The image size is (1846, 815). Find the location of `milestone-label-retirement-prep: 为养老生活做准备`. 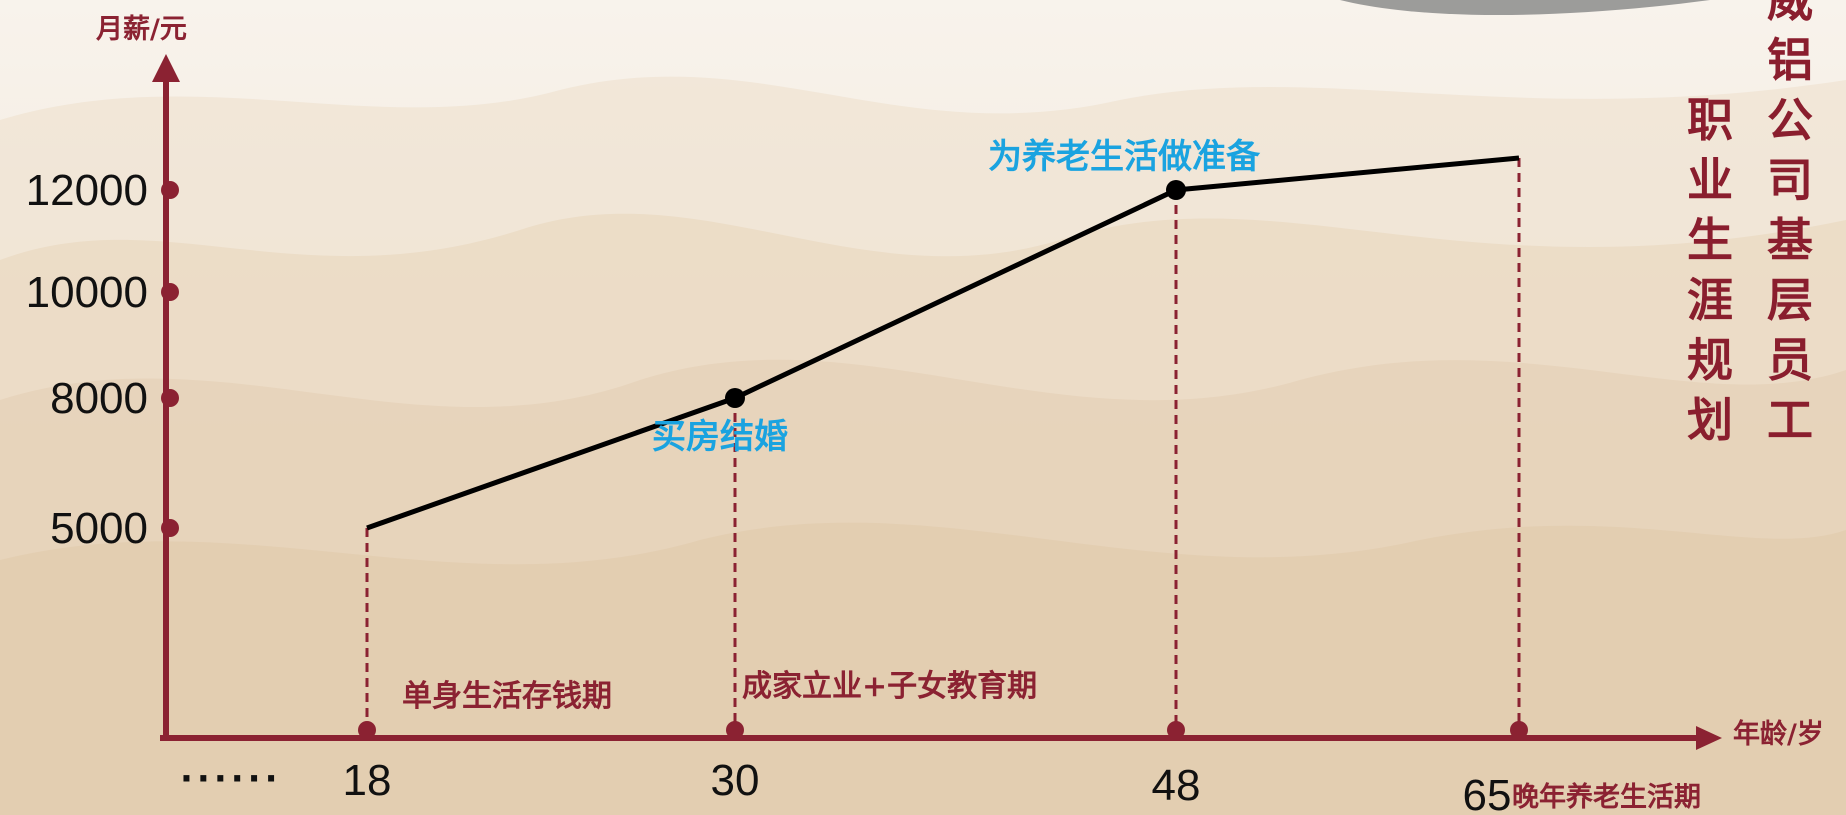

milestone-label-retirement-prep: 为养老生活做准备 is located at coordinates (1124, 157).